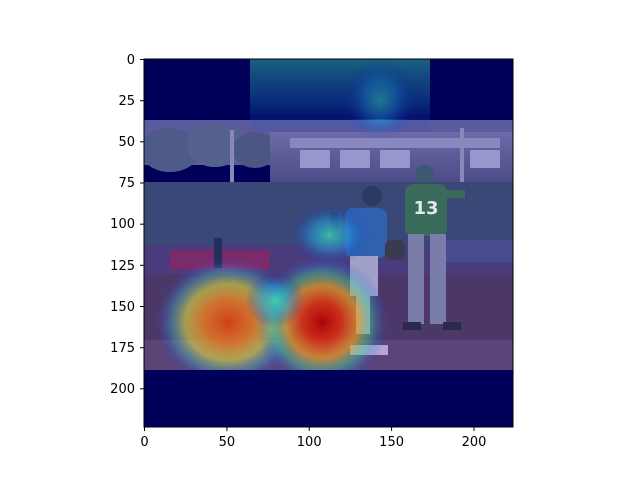 The image size is (640, 480). What do you see at coordinates (474, 442) in the screenshot?
I see `x-tick-label: 200` at bounding box center [474, 442].